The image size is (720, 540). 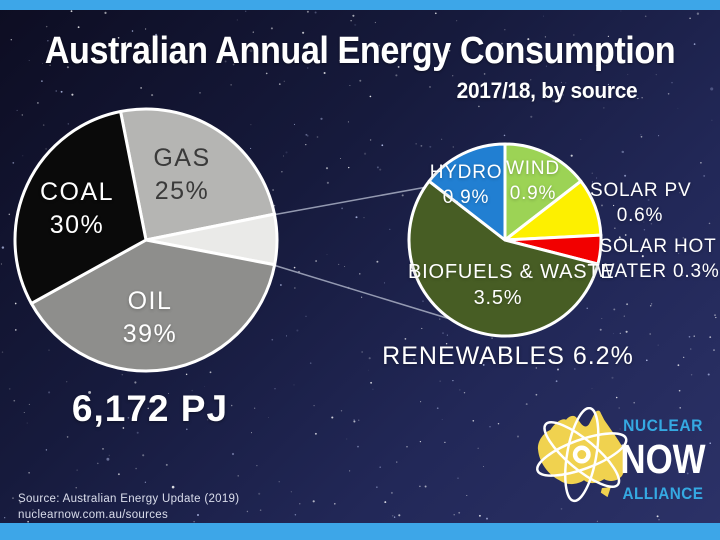 I want to click on wind-slice-label: WIND 0.9%, so click(x=533, y=181).